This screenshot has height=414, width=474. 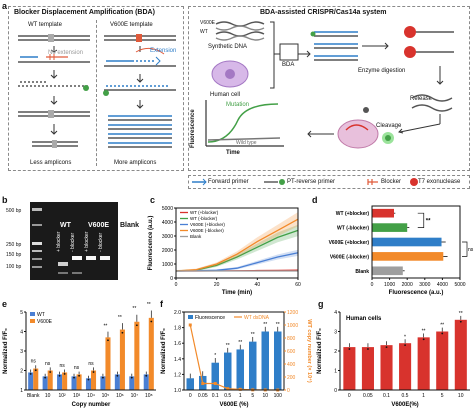 I want to click on y-tick-label: 2.0, so click(x=177, y=313).